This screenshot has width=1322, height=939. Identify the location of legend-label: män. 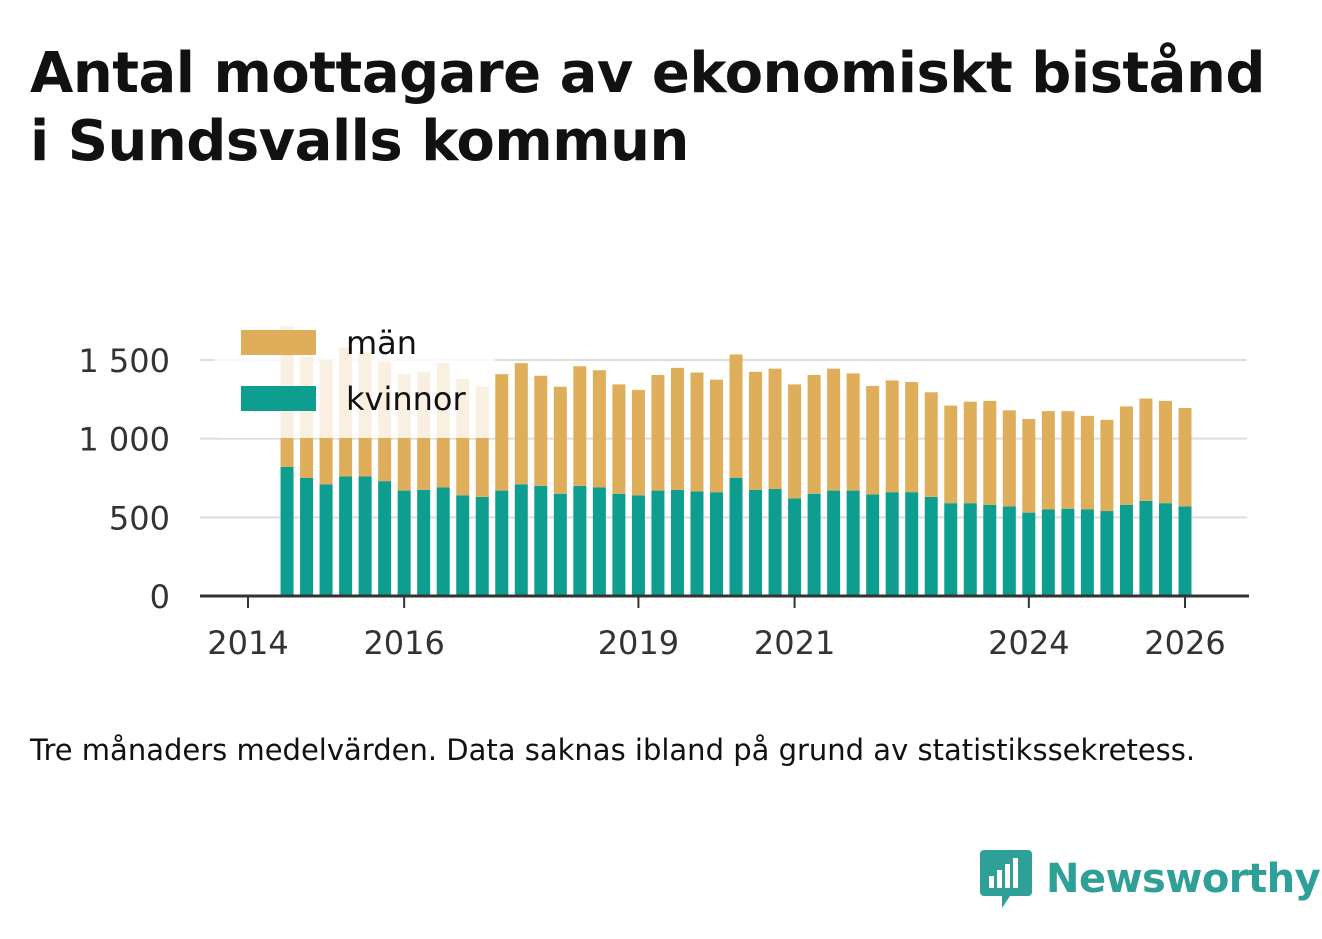
(381, 343).